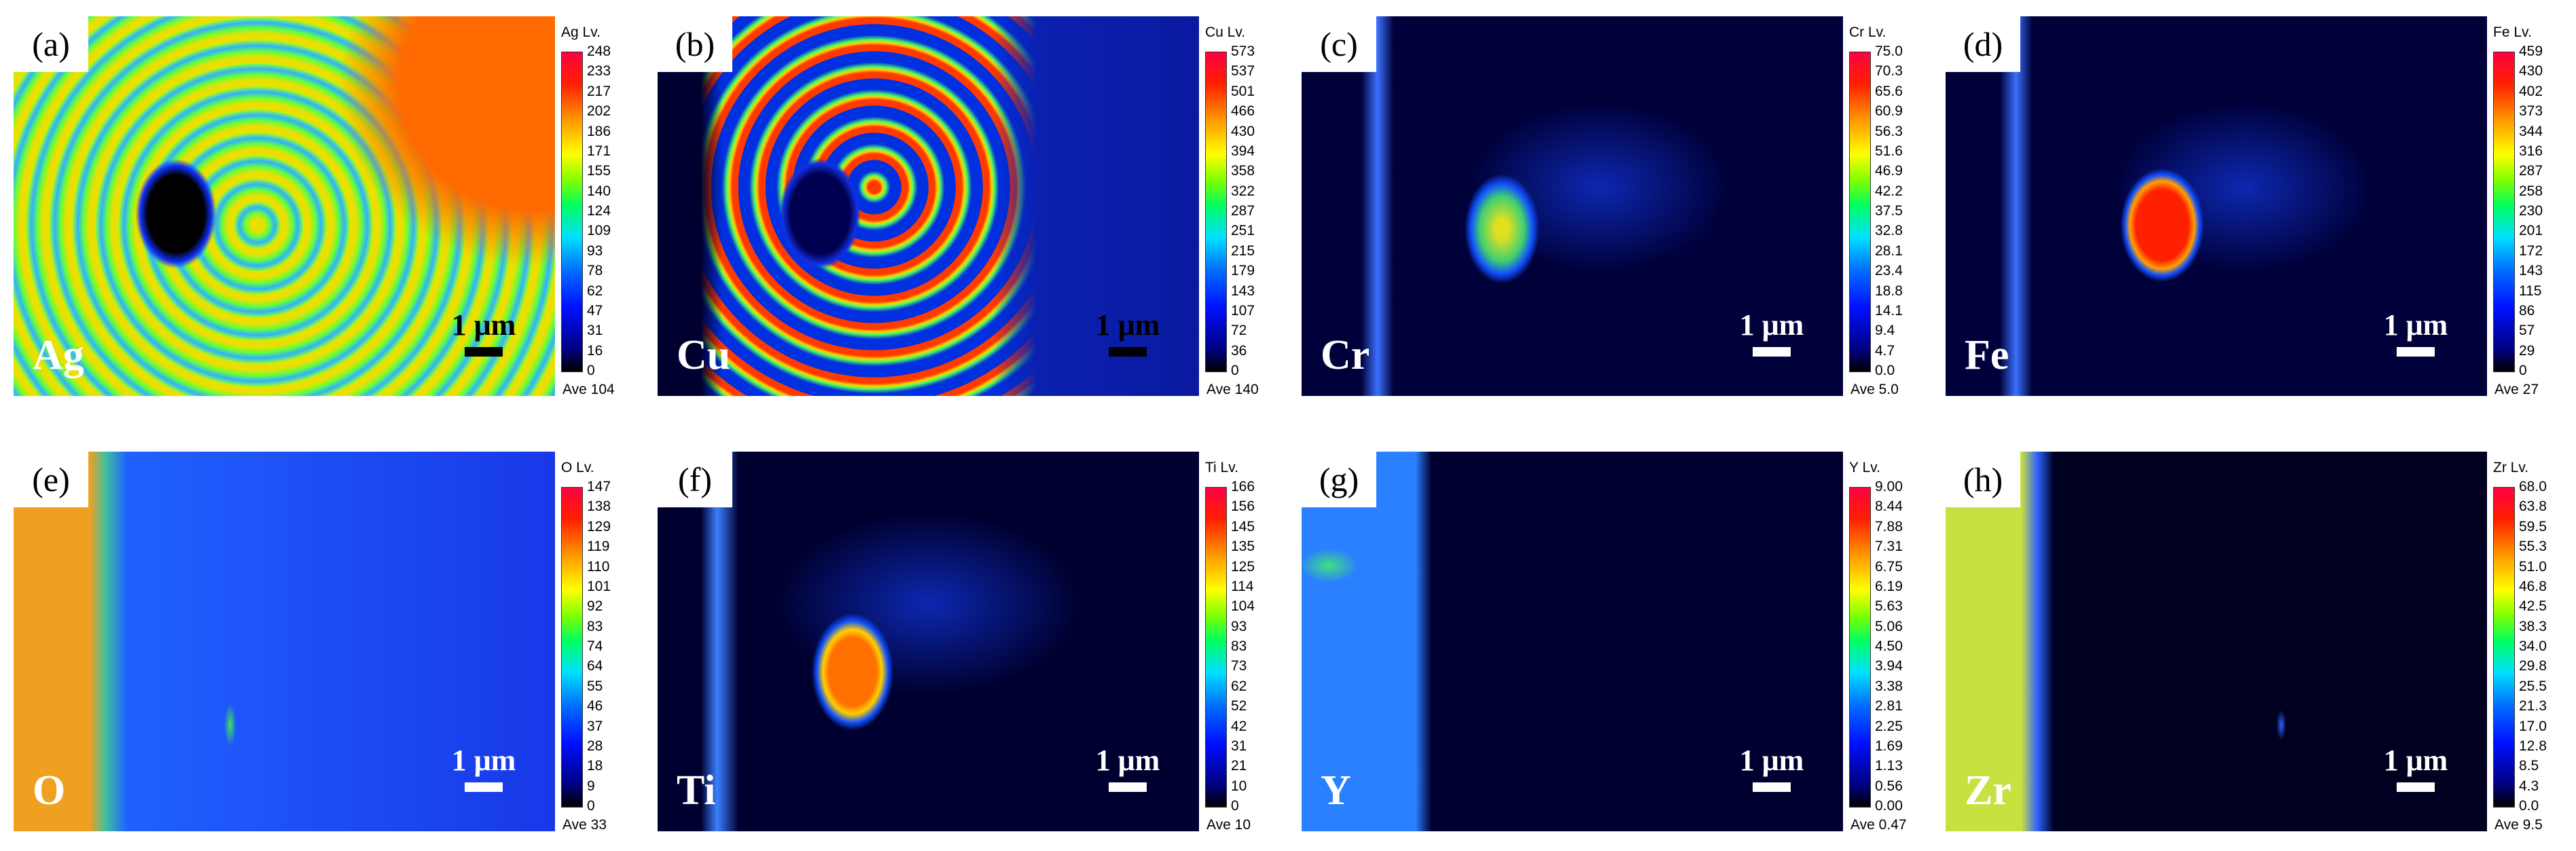  Describe the element at coordinates (595, 351) in the screenshot. I see `colorbar-level: 16` at that location.